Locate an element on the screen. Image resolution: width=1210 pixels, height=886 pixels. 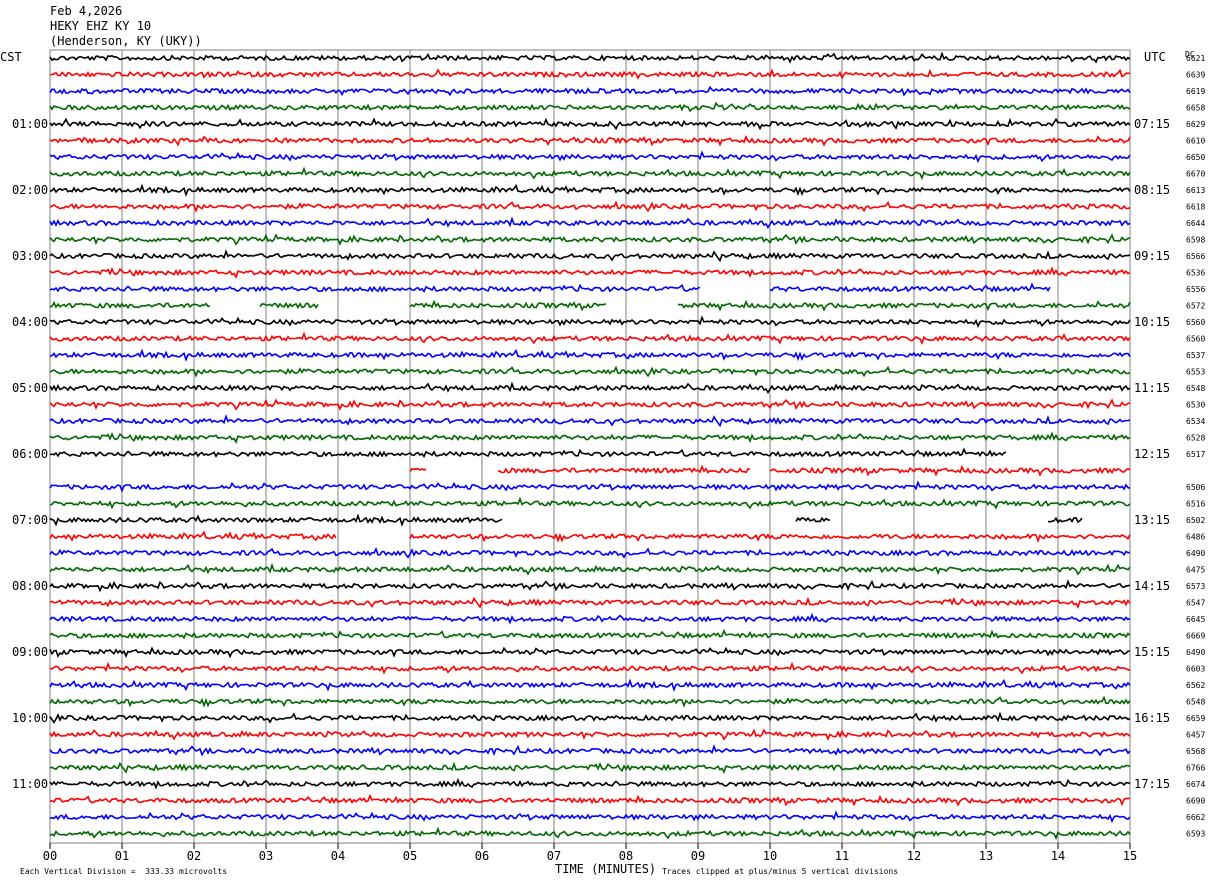
left-hour-label: 02:00 is located at coordinates (30, 190).